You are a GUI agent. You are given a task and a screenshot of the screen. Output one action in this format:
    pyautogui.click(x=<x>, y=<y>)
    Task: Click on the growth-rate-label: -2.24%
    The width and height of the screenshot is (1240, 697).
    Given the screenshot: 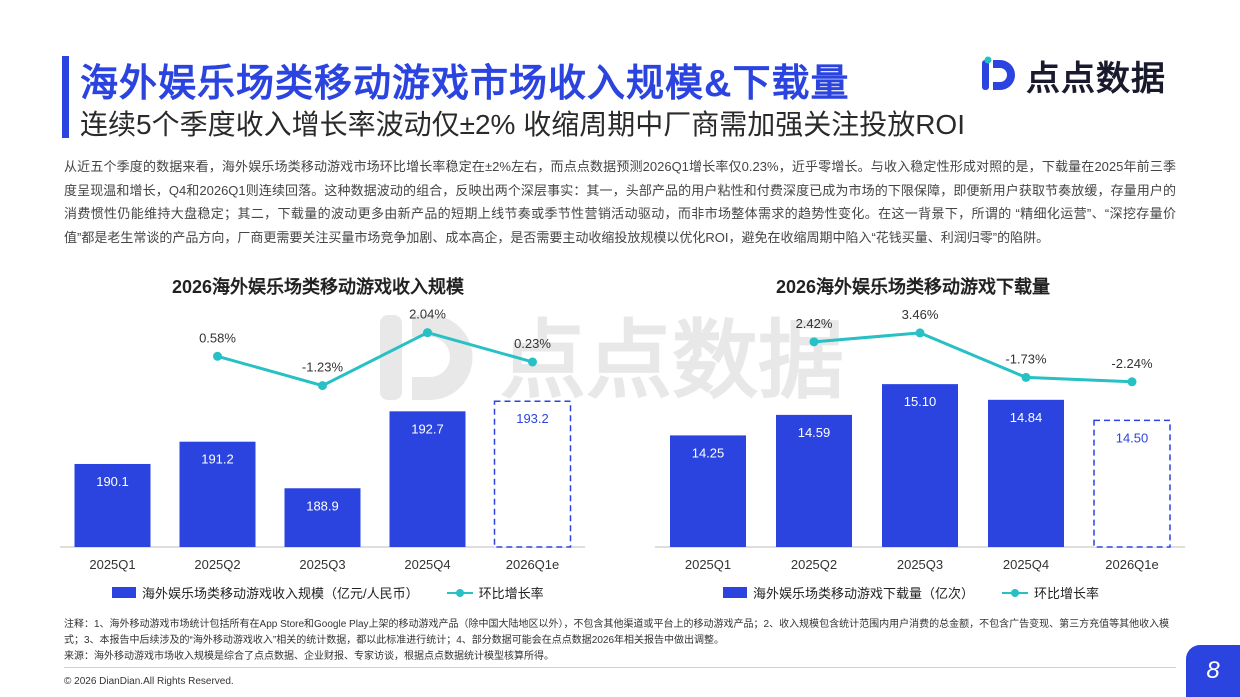 What is the action you would take?
    pyautogui.click(x=1132, y=363)
    